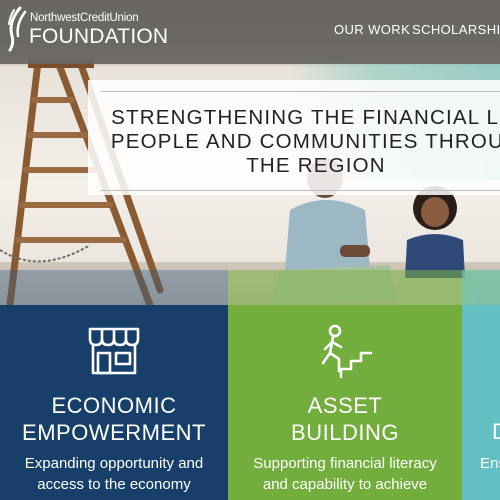 The image size is (500, 500). What do you see at coordinates (300, 91) in the screenshot?
I see `headline-divider-top` at bounding box center [300, 91].